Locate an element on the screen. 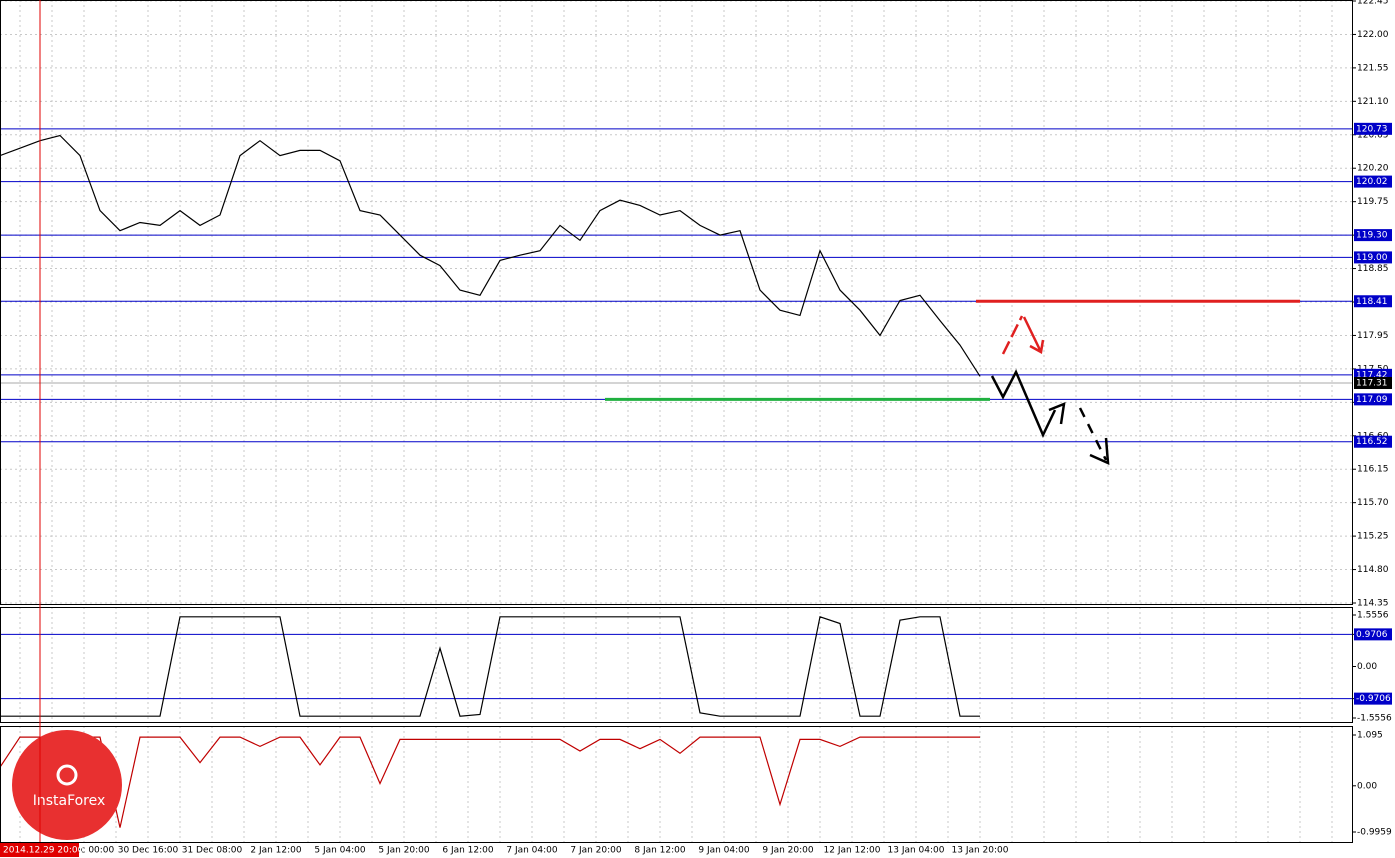 The width and height of the screenshot is (1395, 858). level-label: 120.02 is located at coordinates (1372, 182).